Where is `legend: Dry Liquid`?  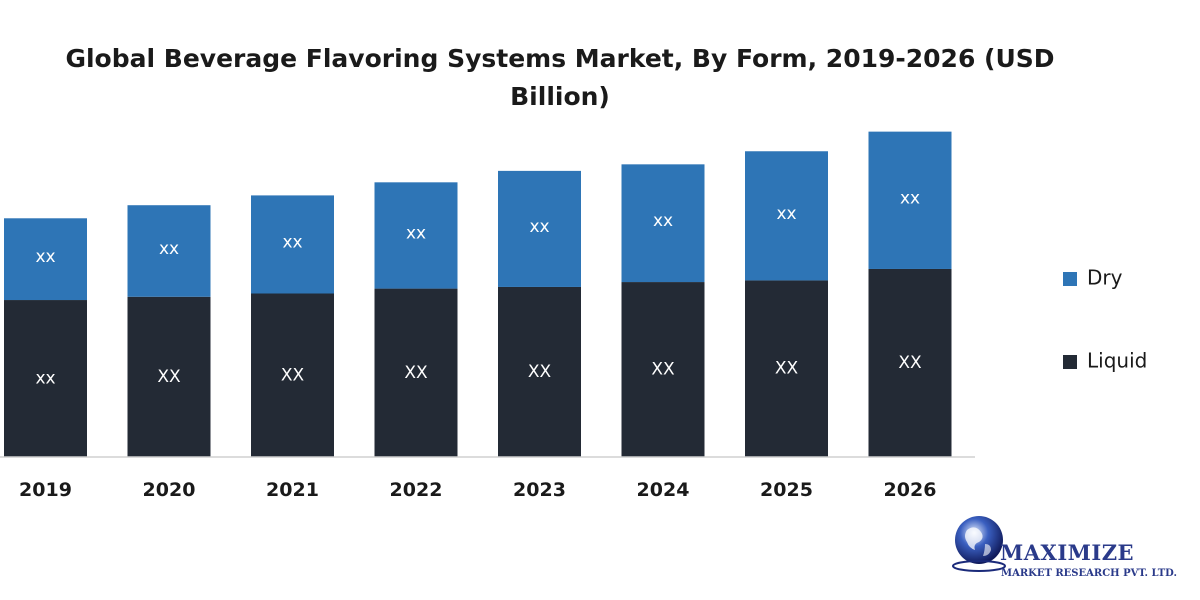 legend: Dry Liquid is located at coordinates (1105, 319).